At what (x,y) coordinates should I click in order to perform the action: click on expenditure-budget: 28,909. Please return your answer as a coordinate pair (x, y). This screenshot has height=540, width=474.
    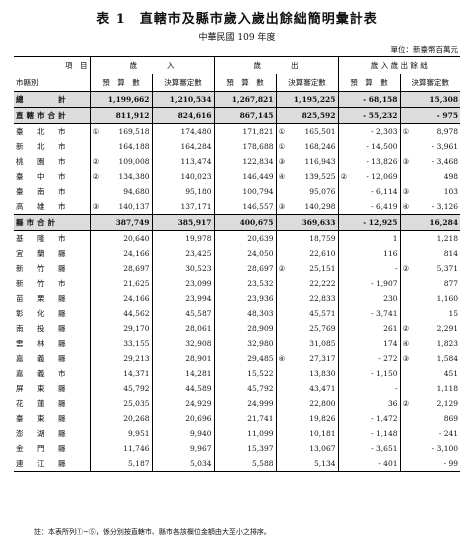
    Looking at the image, I should click on (260, 328).